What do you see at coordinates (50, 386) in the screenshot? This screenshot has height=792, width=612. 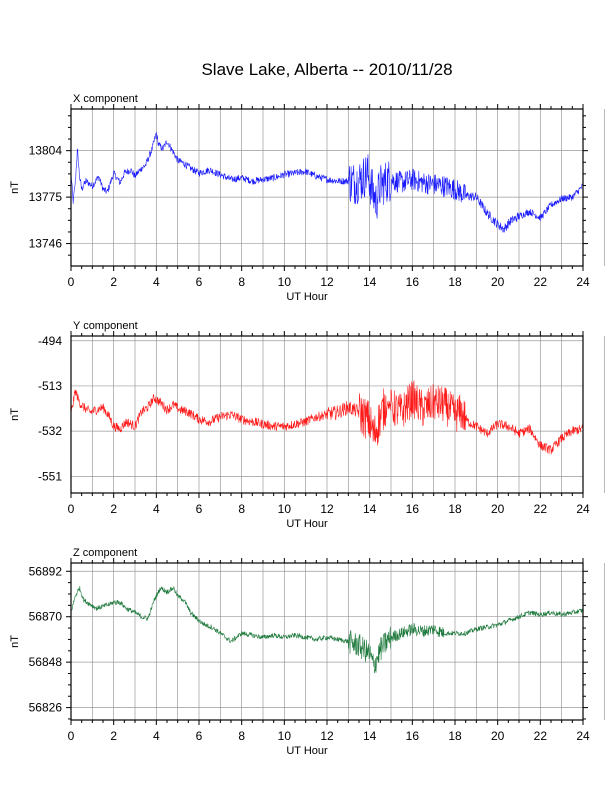 I see `y-tick-label: -513` at bounding box center [50, 386].